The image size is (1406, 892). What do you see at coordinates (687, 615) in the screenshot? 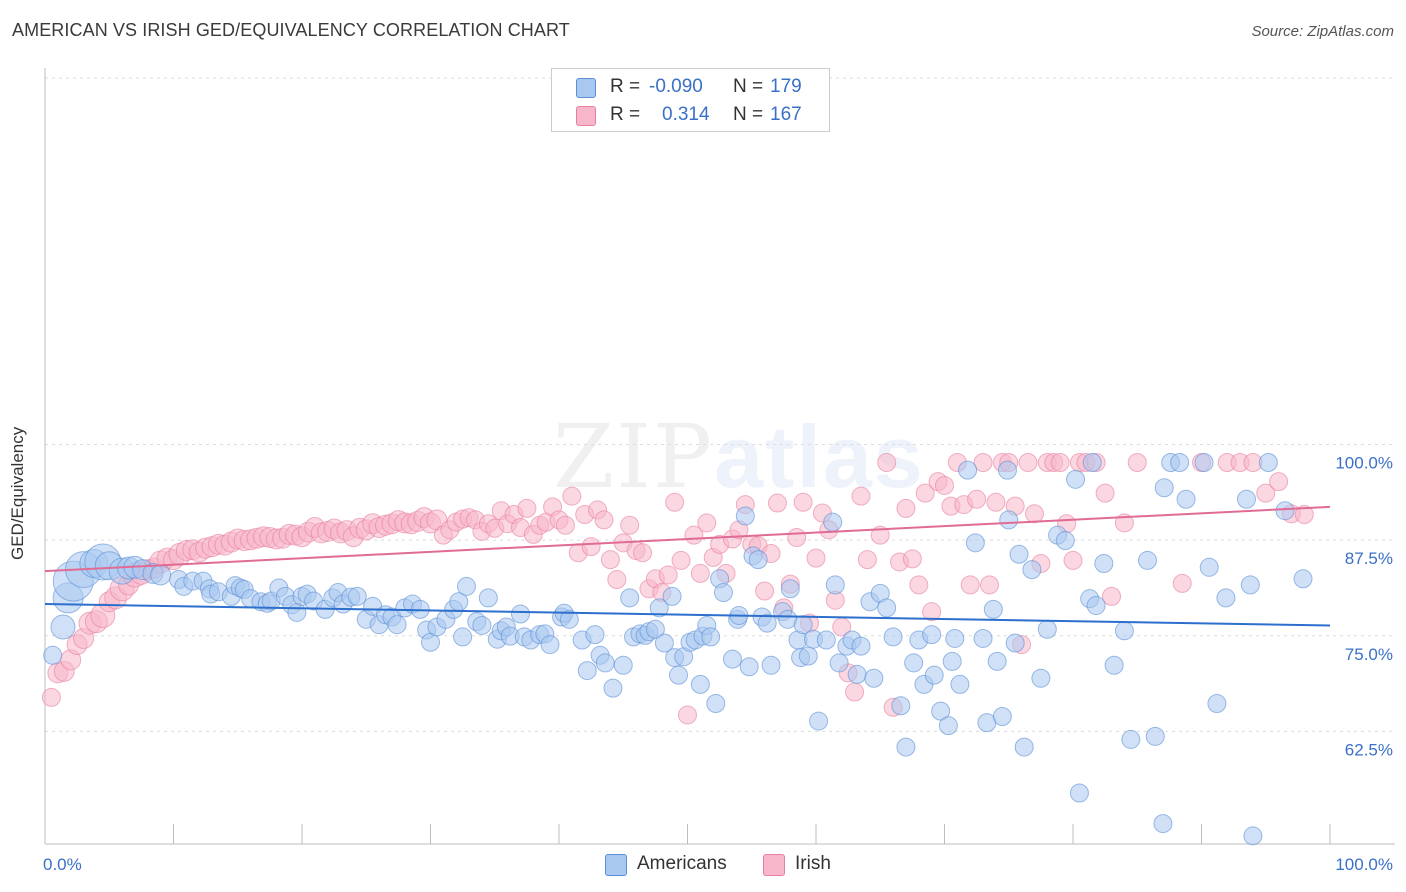
I see `american-trend-line` at bounding box center [687, 615].